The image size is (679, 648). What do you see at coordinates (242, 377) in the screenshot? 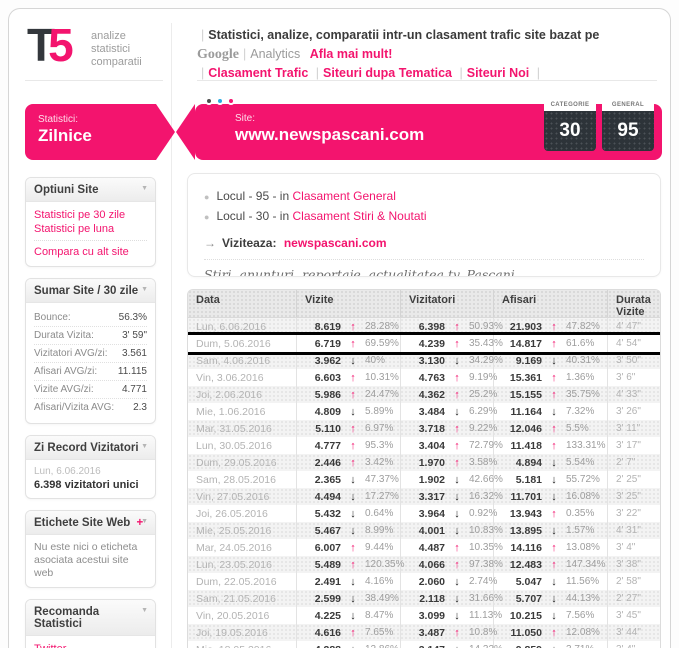
I see `row-date: Vin, 3.06.2016` at bounding box center [242, 377].